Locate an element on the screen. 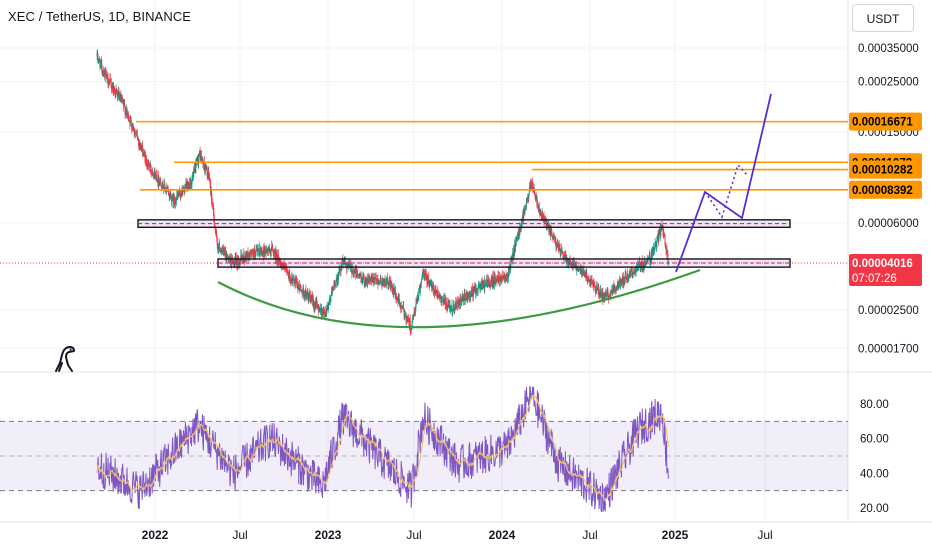  currency-button: USDT is located at coordinates (883, 18).